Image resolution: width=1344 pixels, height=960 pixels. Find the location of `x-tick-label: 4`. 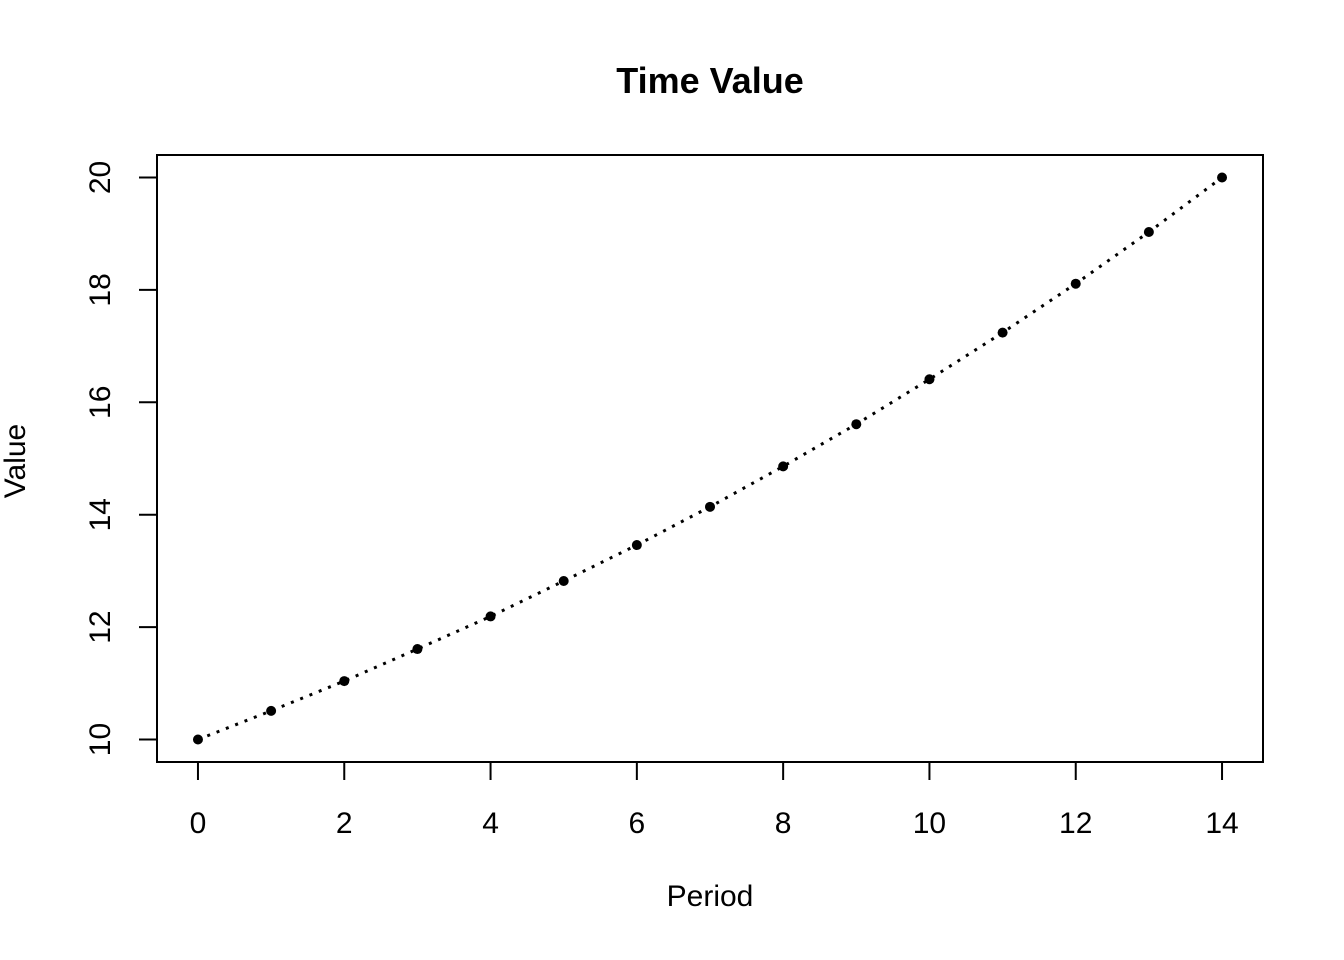

x-tick-label: 4 is located at coordinates (490, 823).